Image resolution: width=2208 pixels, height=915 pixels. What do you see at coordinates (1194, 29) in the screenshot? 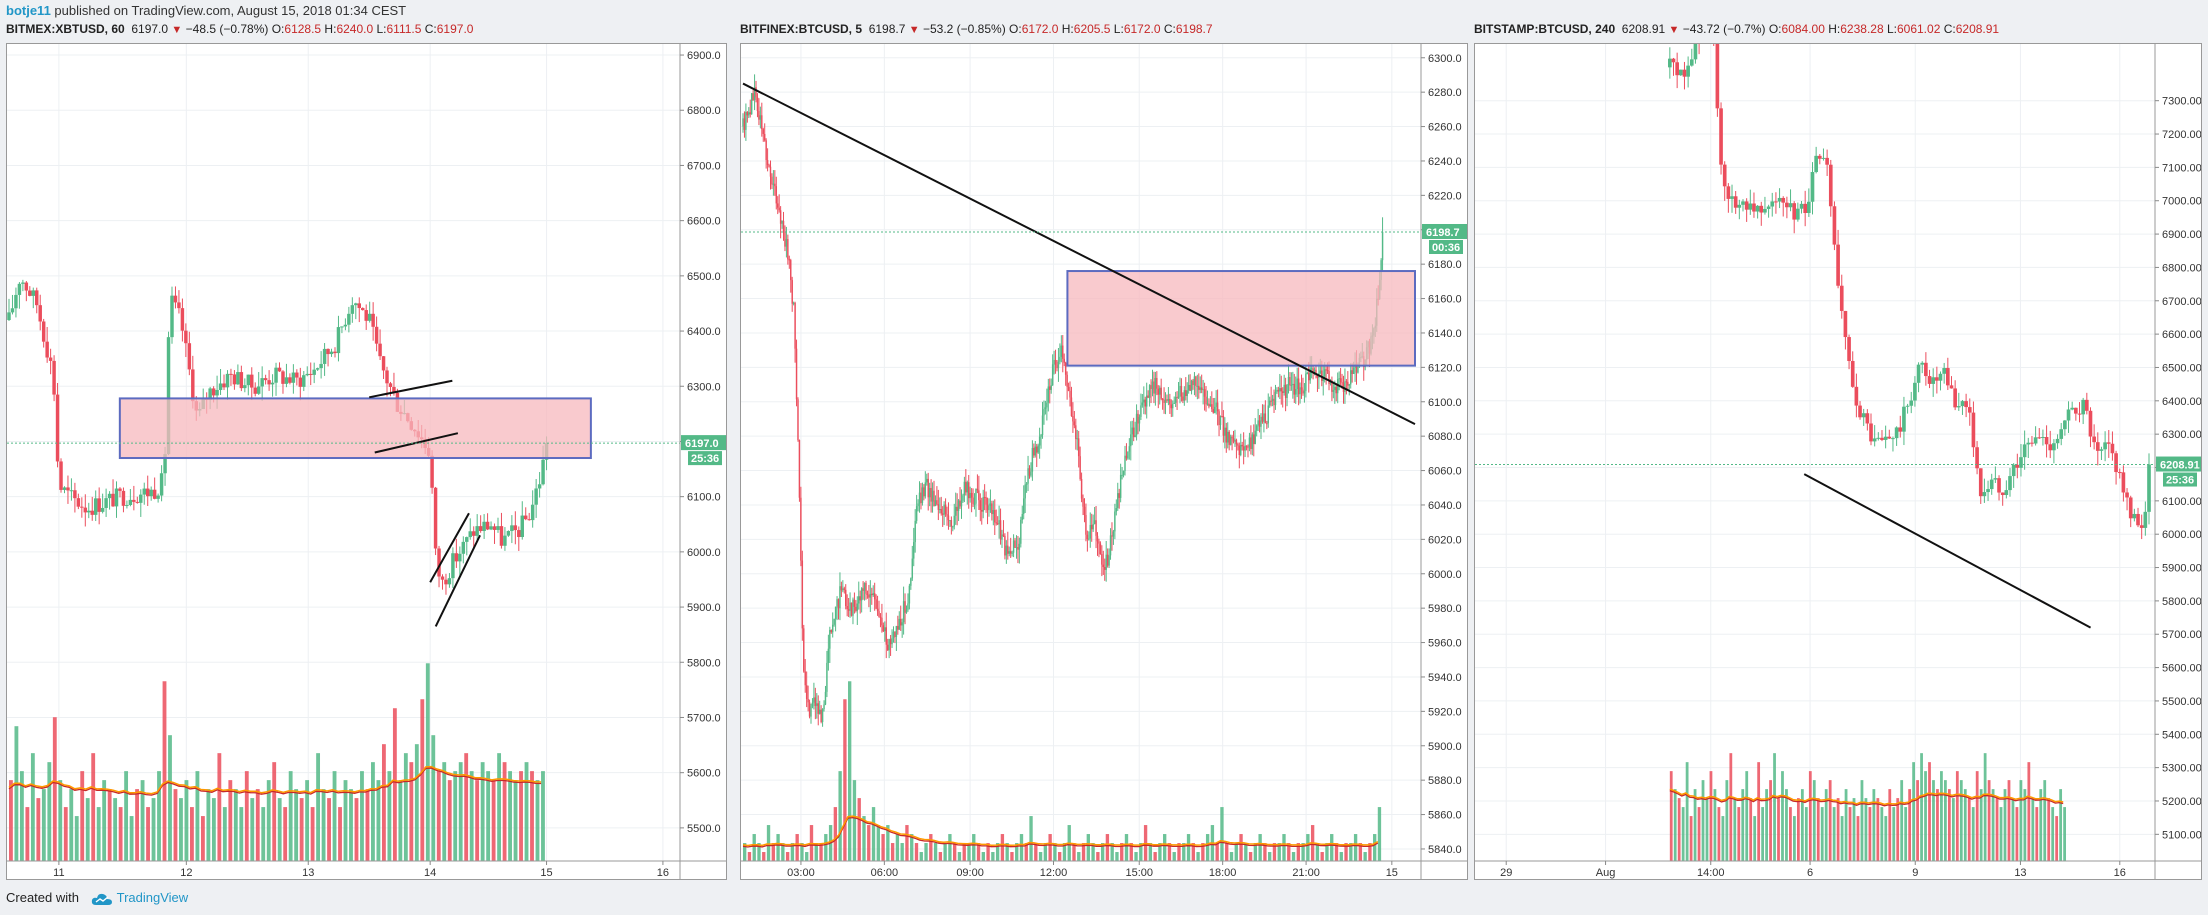
I see `close-value: 6198.7` at bounding box center [1194, 29].